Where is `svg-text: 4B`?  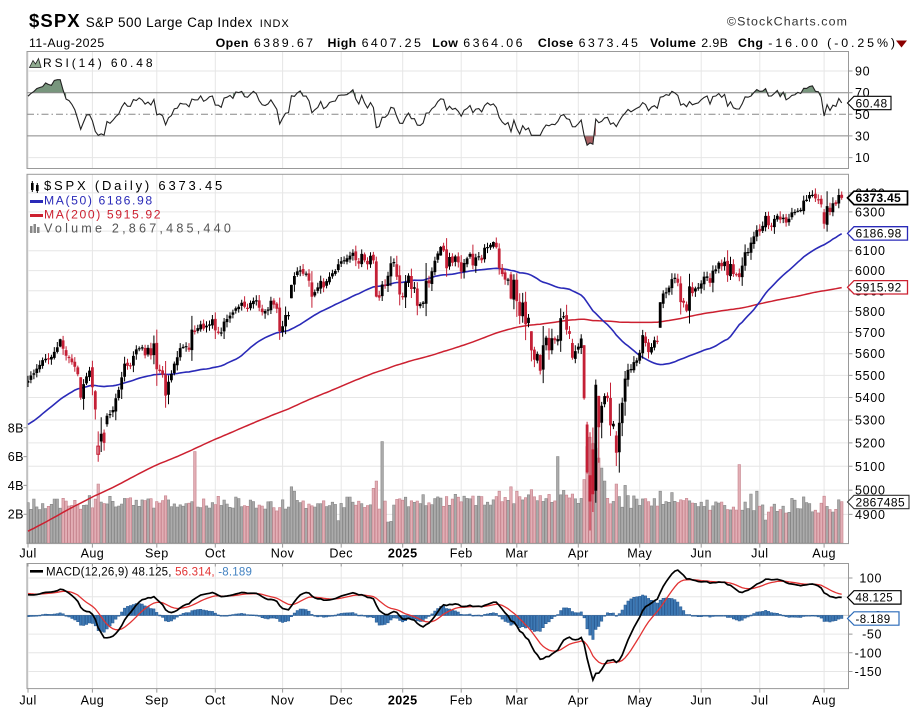 svg-text: 4B is located at coordinates (16, 486).